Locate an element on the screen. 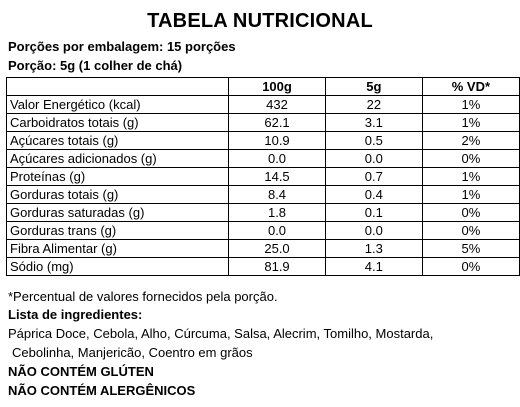 This screenshot has width=520, height=407. table-row: Gorduras totais (g) 8.4 0.4 1% is located at coordinates (262, 194).